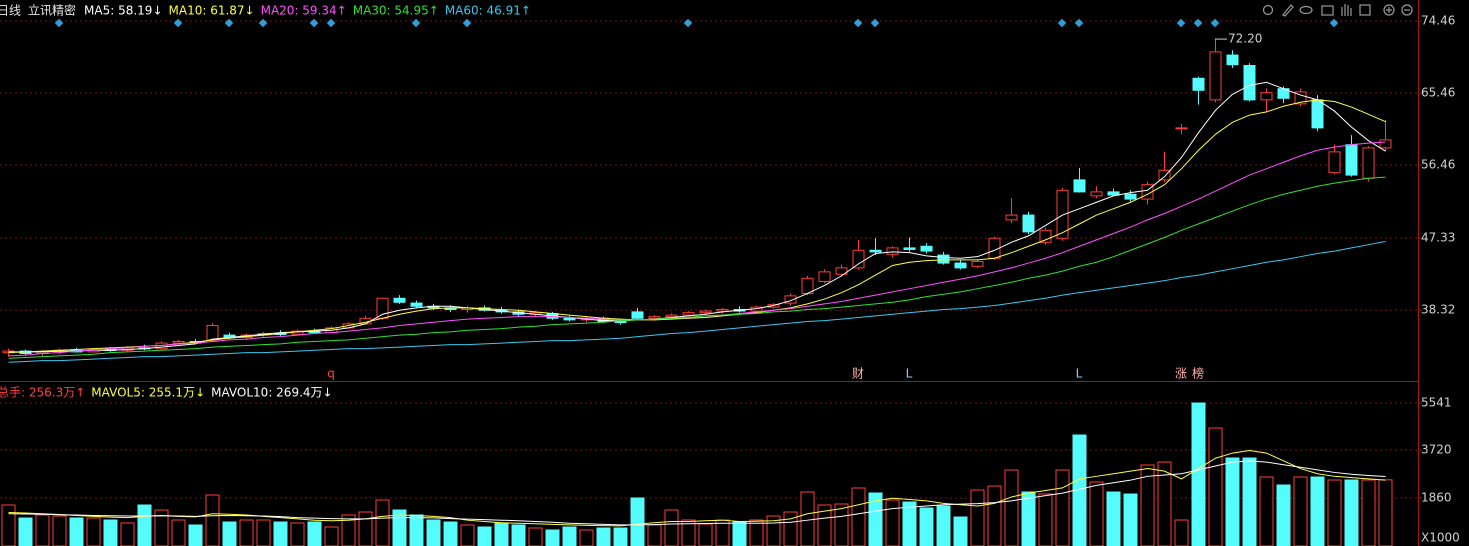  Describe the element at coordinates (1306, 10) in the screenshot. I see `view-icon` at that location.